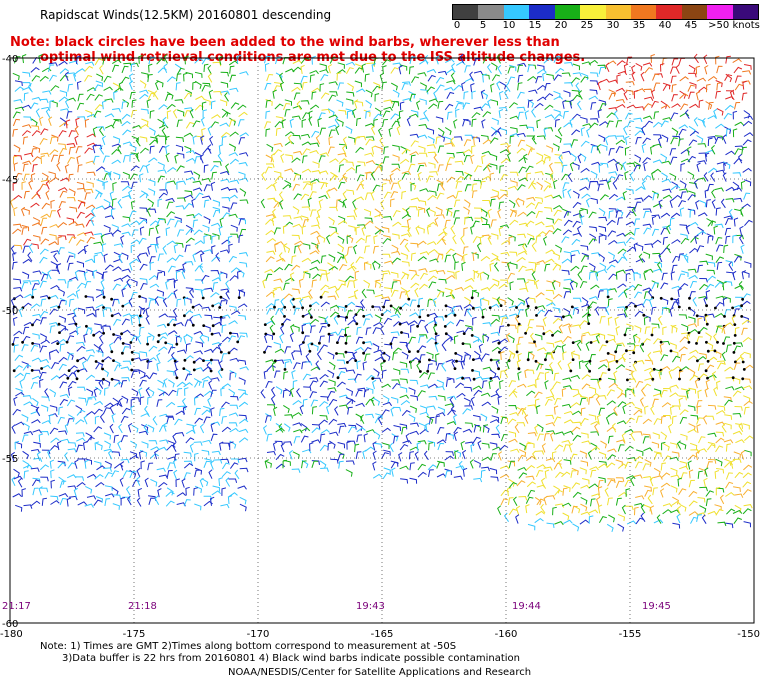  What do you see at coordinates (656, 606) in the screenshot?
I see `time-label: 19:45` at bounding box center [656, 606].